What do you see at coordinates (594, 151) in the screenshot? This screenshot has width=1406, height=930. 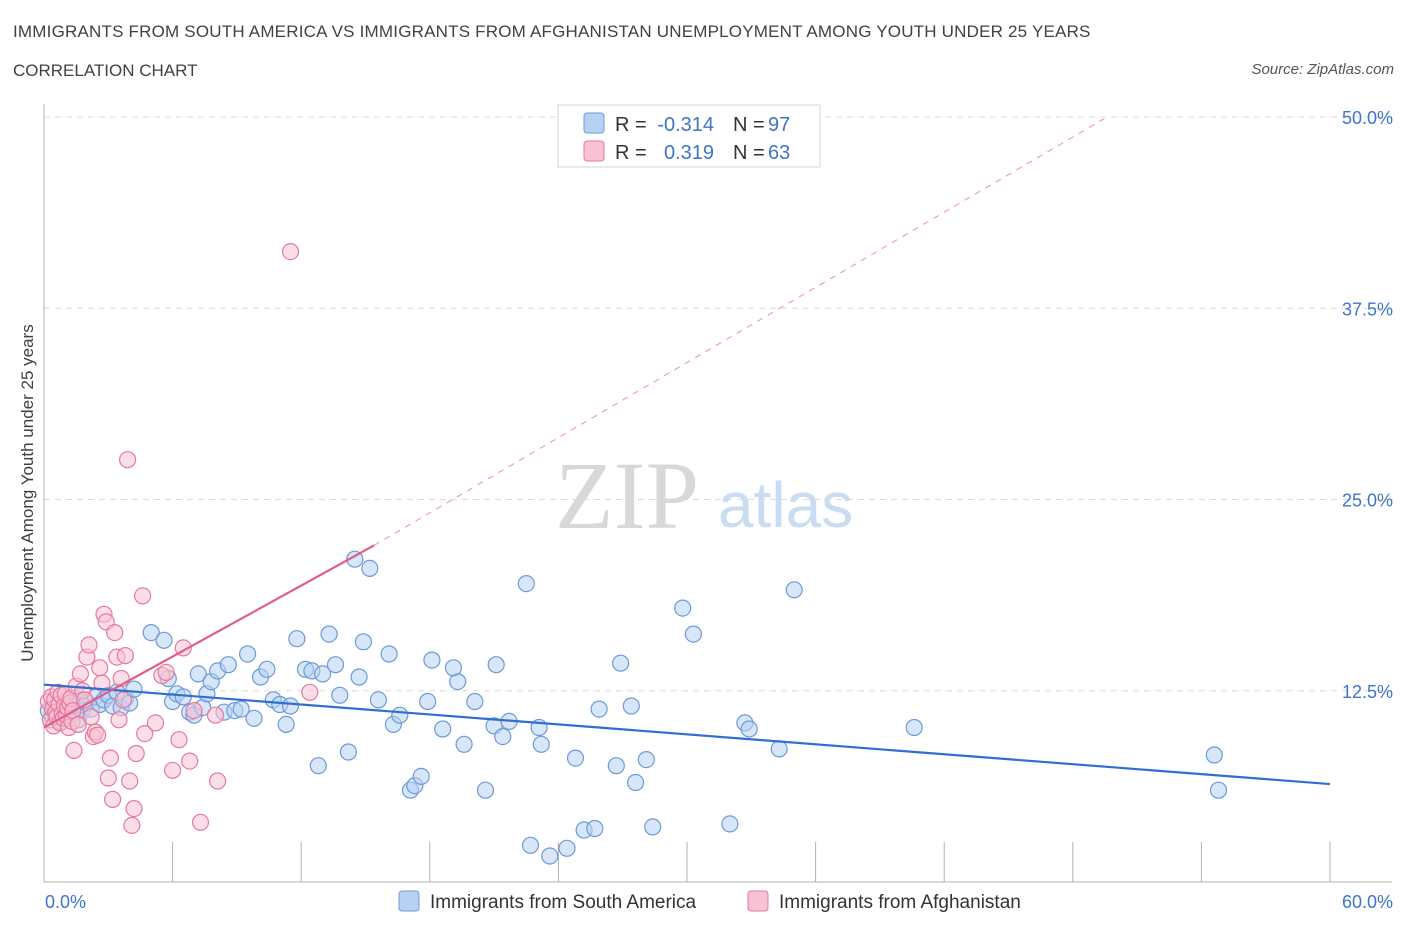 I see `legend-swatch-afghanistan` at bounding box center [594, 151].